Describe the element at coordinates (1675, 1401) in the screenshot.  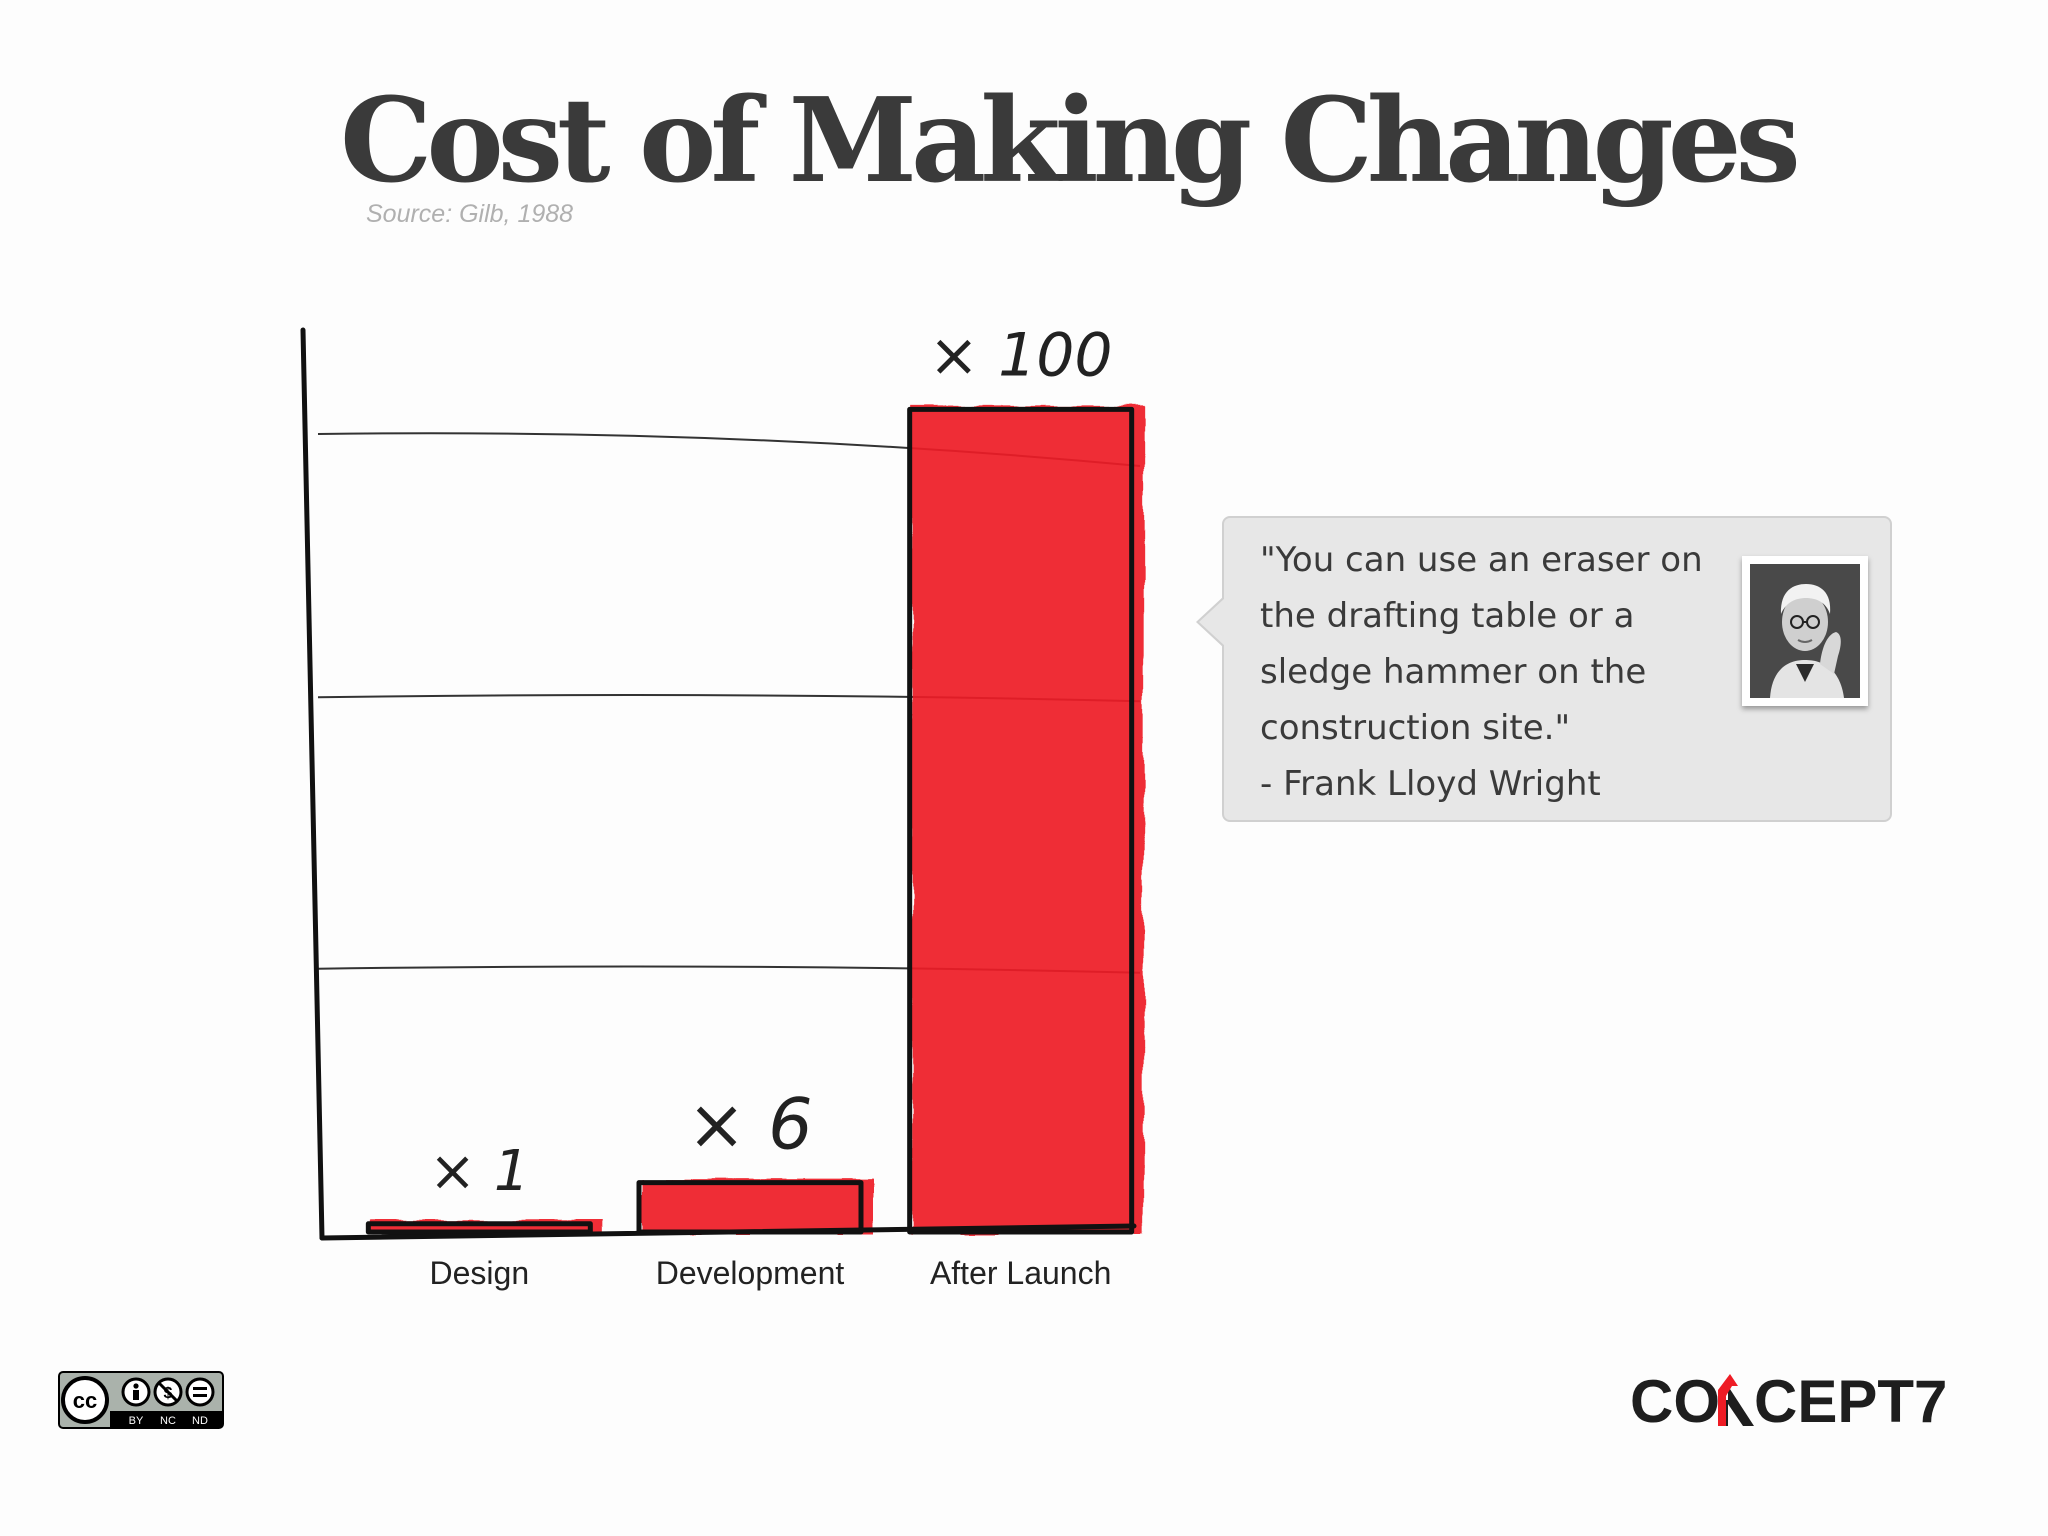
I see `logo-text-part1: CO` at that location.